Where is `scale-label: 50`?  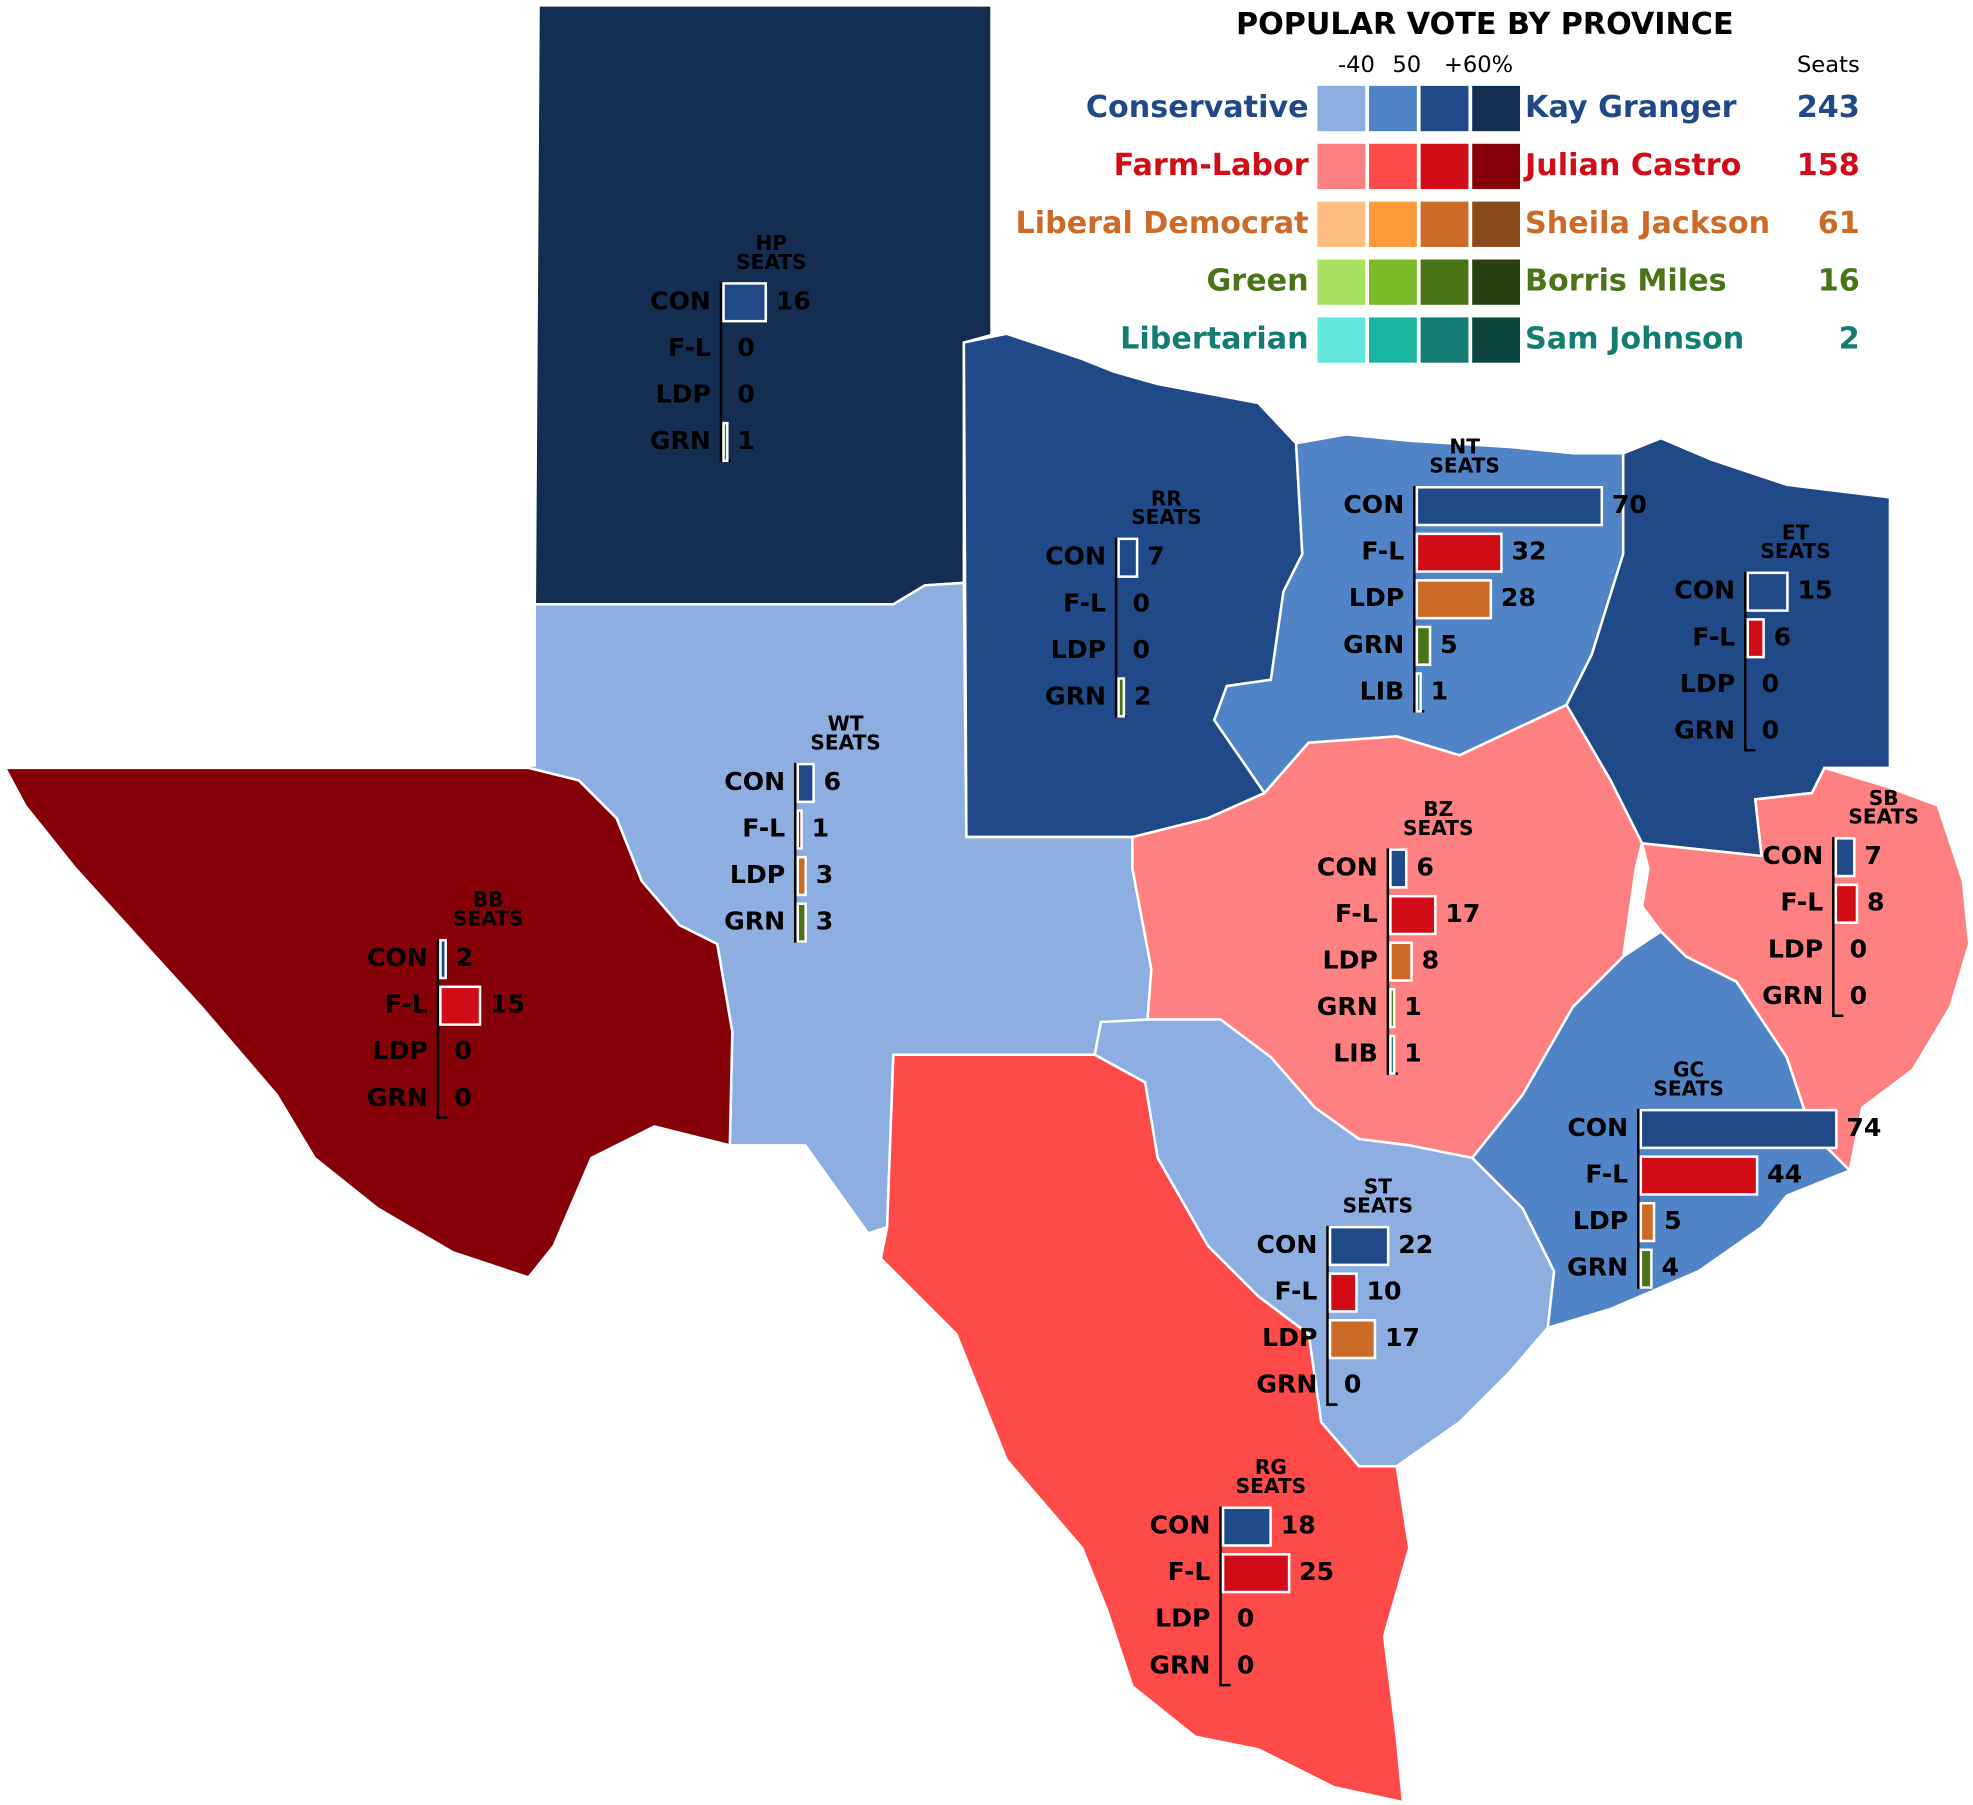 scale-label: 50 is located at coordinates (1406, 65).